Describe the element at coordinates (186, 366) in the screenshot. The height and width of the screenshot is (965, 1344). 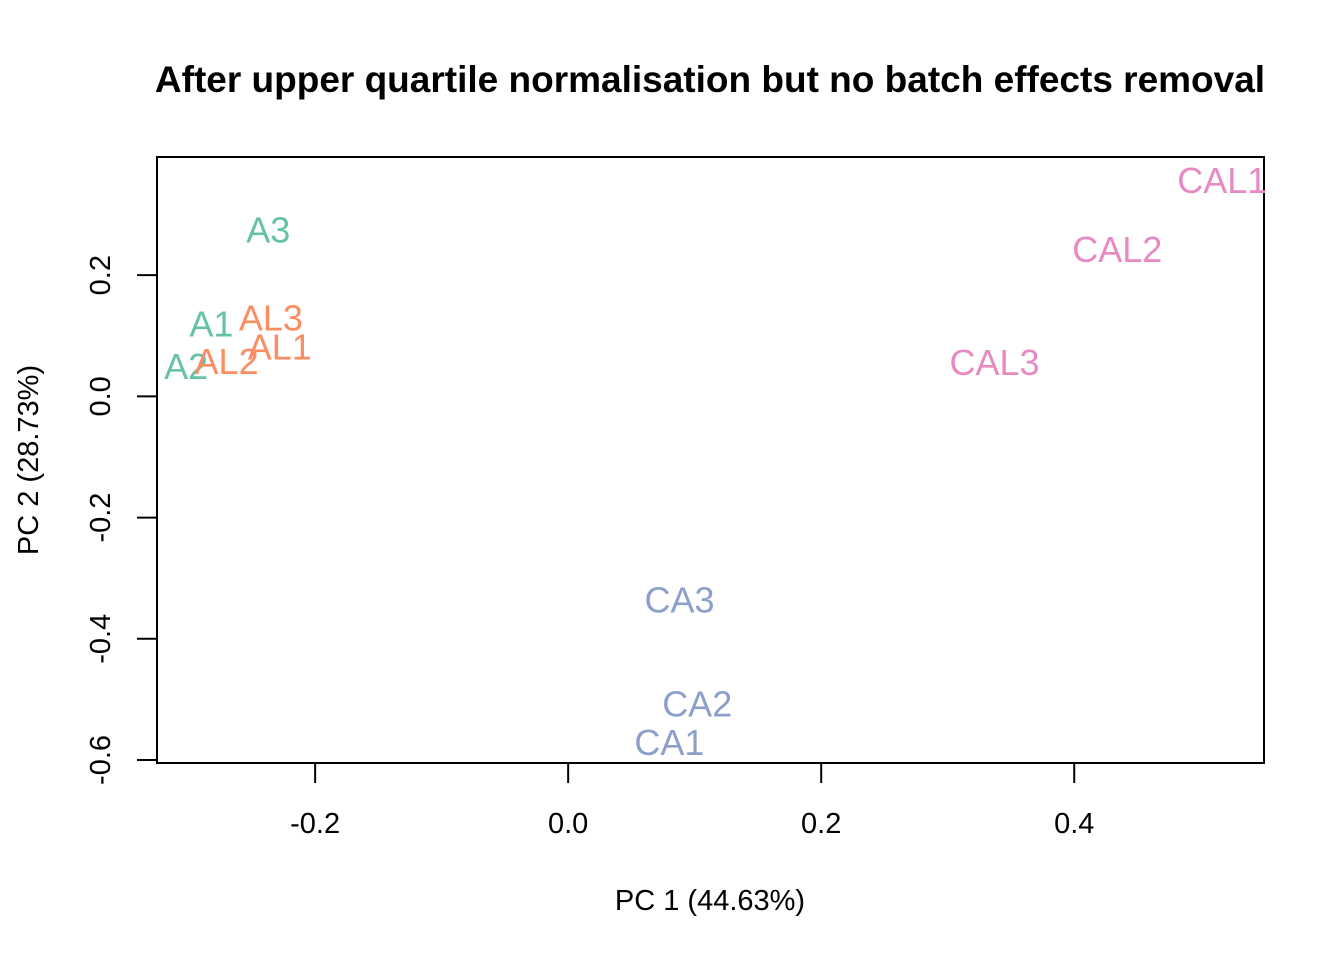
I see `point-label-a2: A2` at that location.